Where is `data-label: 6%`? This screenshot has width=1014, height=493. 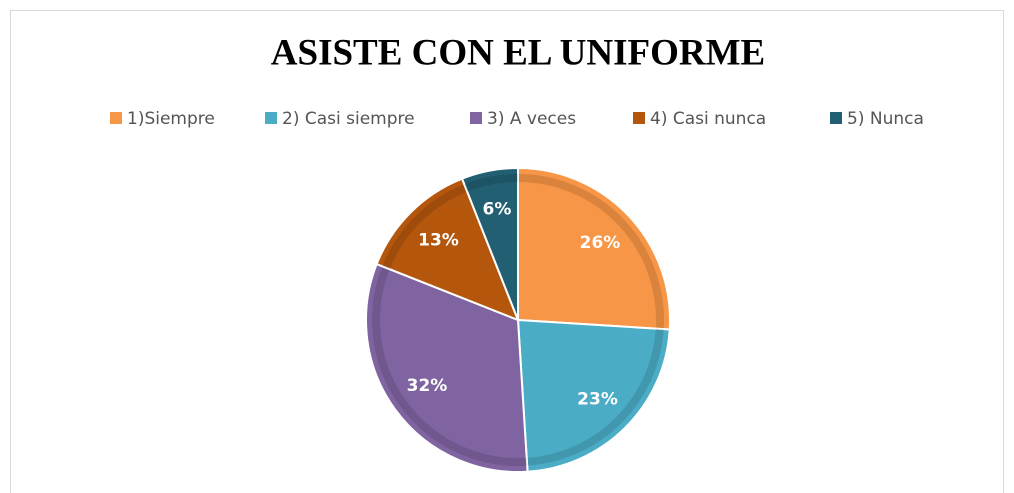 data-label: 6% is located at coordinates (496, 210).